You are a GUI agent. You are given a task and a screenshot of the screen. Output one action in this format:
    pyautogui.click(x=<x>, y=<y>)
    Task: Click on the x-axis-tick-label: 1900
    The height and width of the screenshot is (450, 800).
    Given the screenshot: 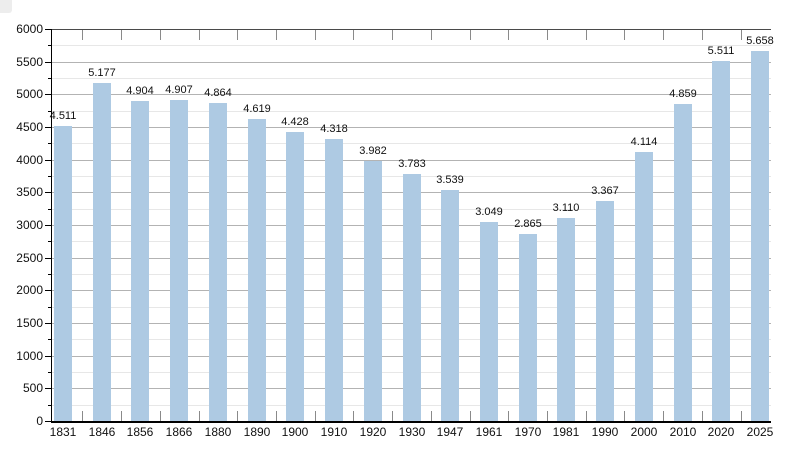 What is the action you would take?
    pyautogui.click(x=295, y=432)
    